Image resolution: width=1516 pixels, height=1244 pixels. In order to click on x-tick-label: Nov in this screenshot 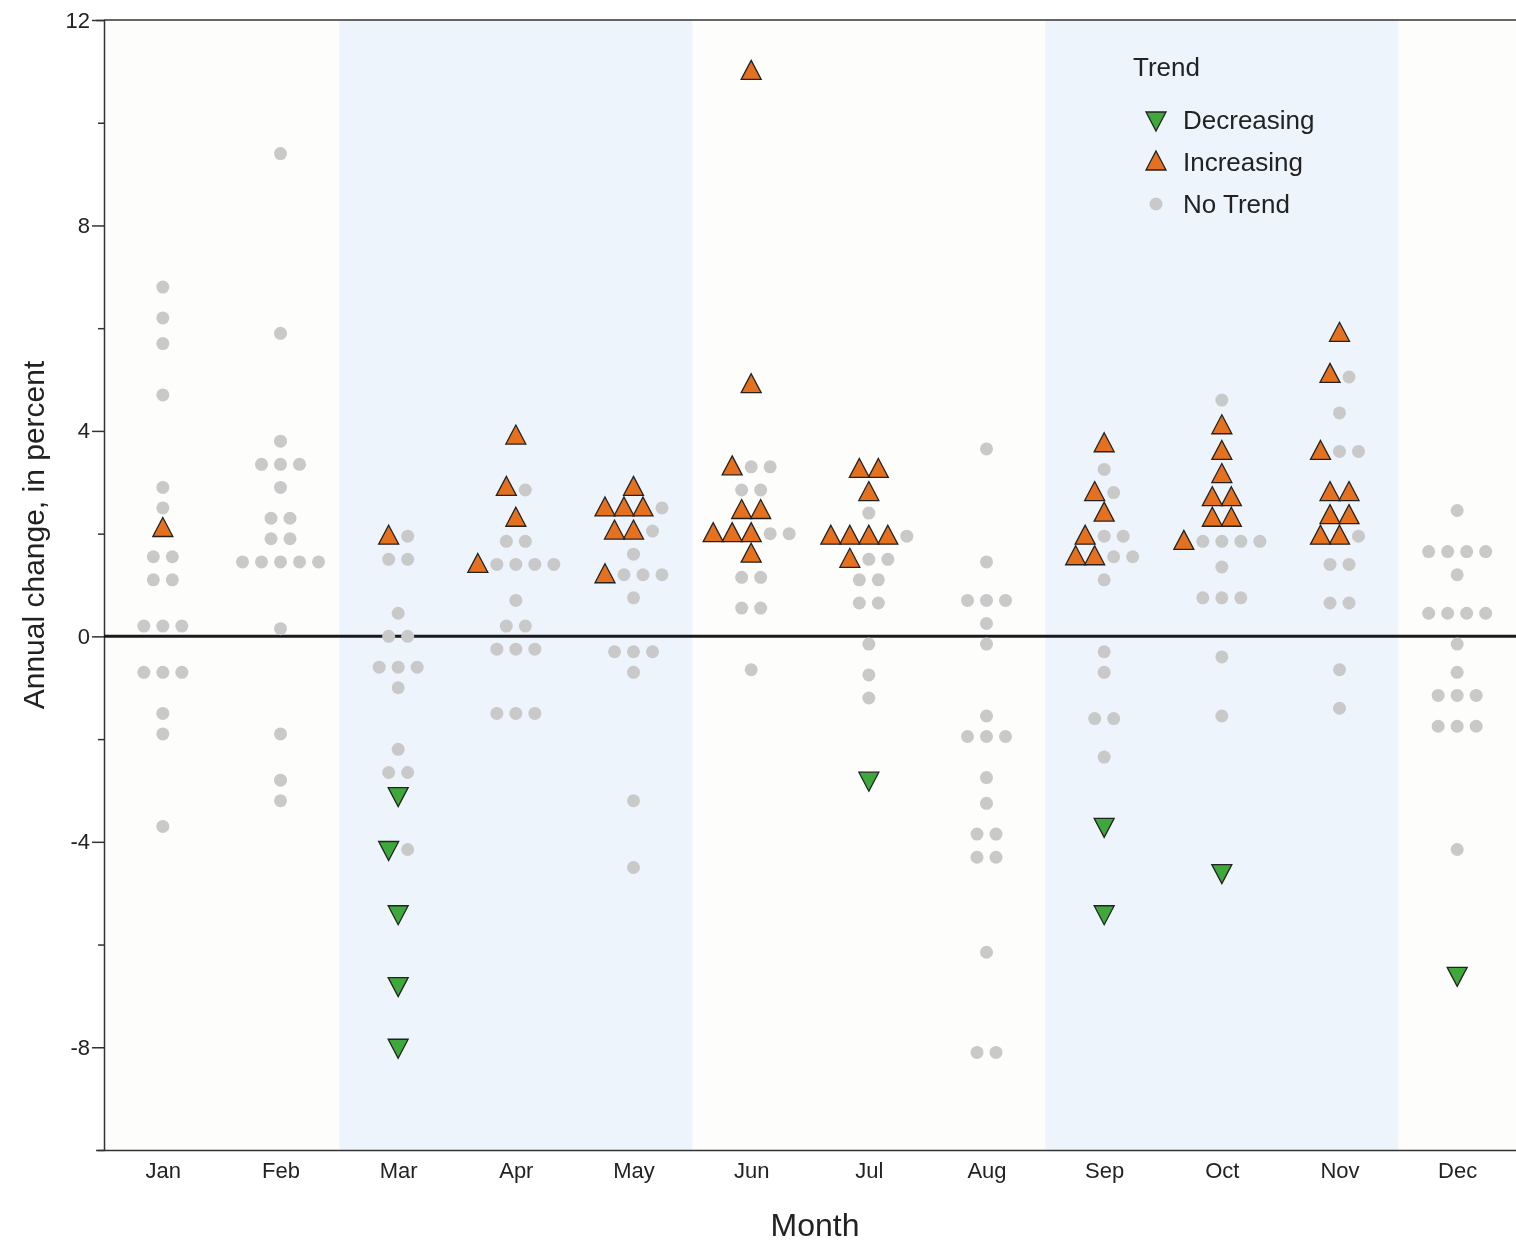, I will do `click(1340, 1170)`.